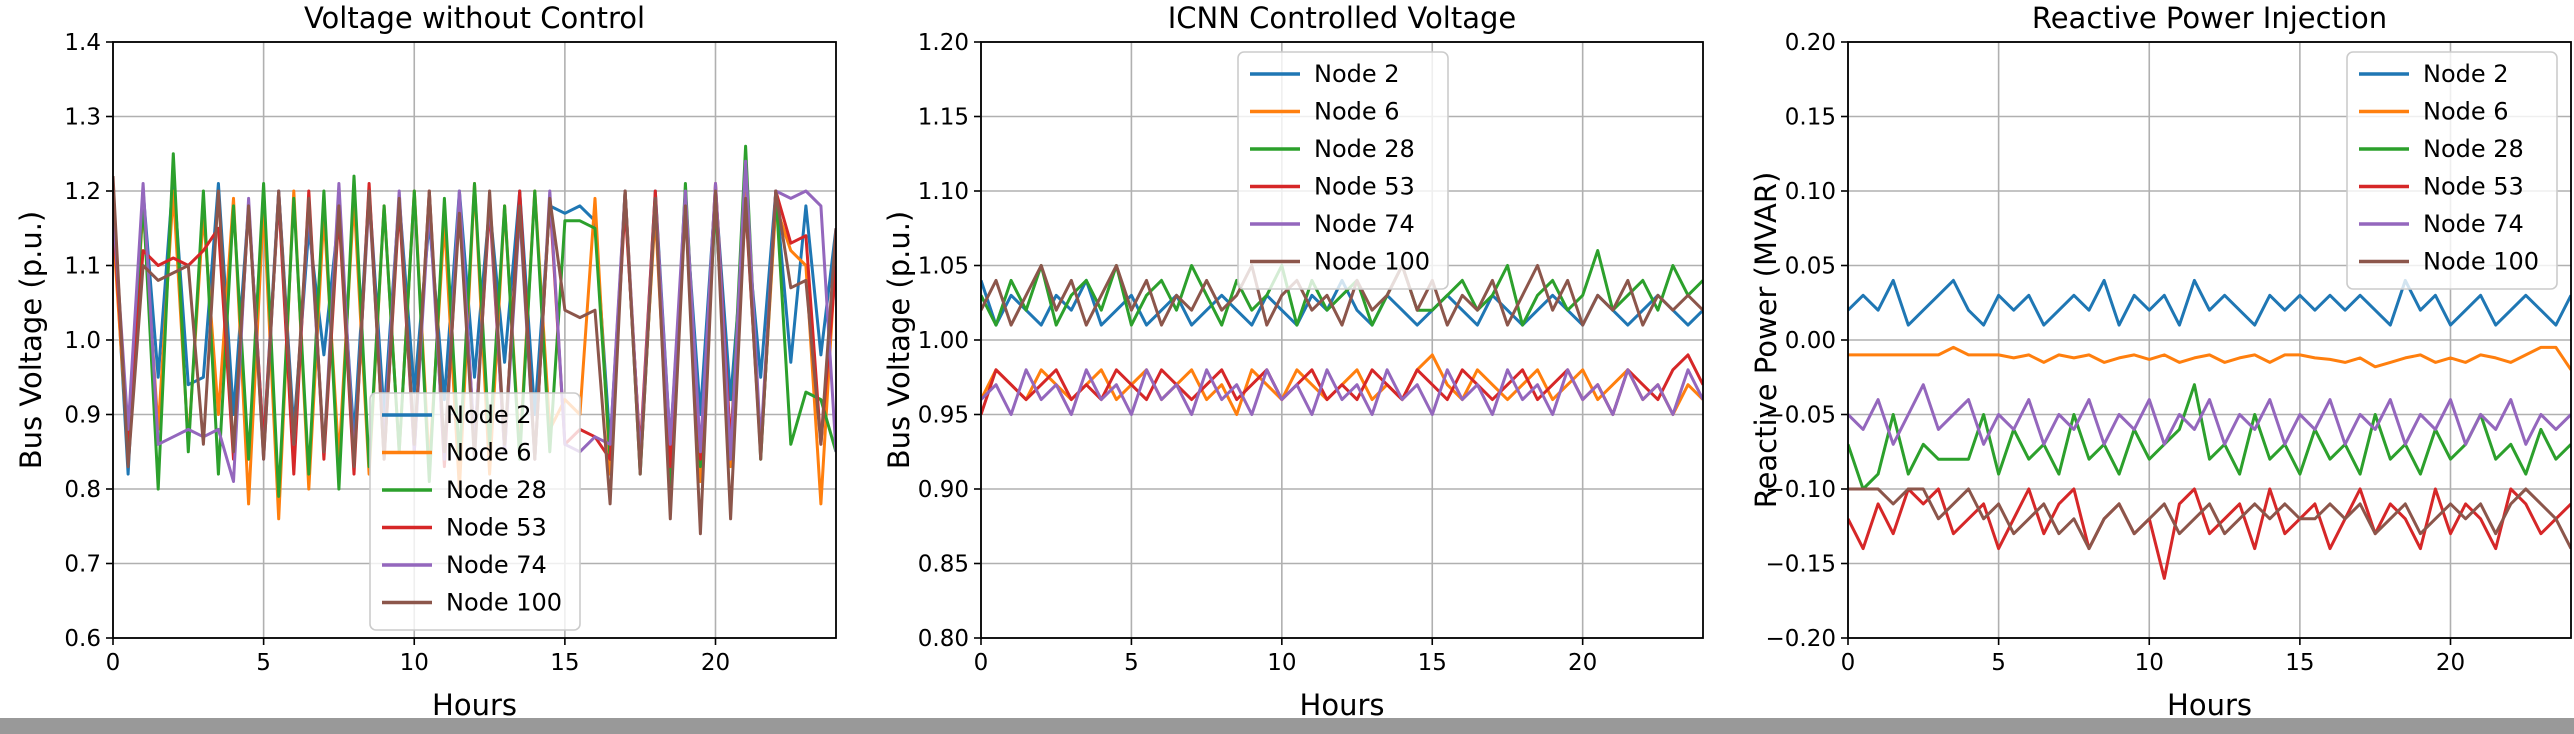 Image resolution: width=2574 pixels, height=734 pixels. I want to click on y-tick-label: 0.95, so click(943, 416).